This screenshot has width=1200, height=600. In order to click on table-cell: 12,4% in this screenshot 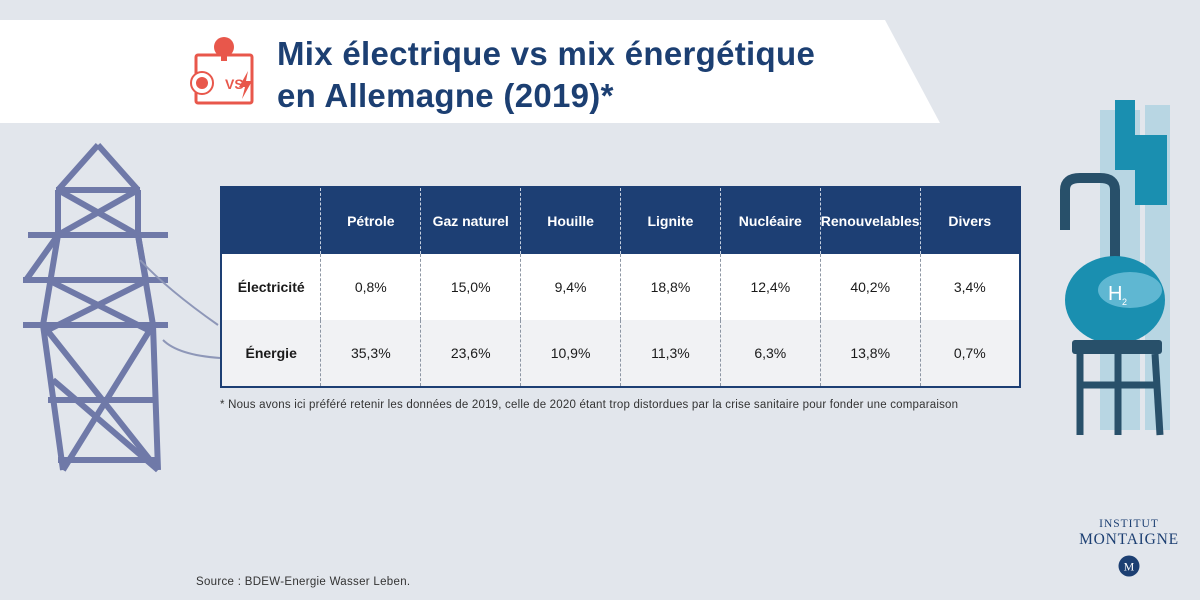, I will do `click(770, 287)`.